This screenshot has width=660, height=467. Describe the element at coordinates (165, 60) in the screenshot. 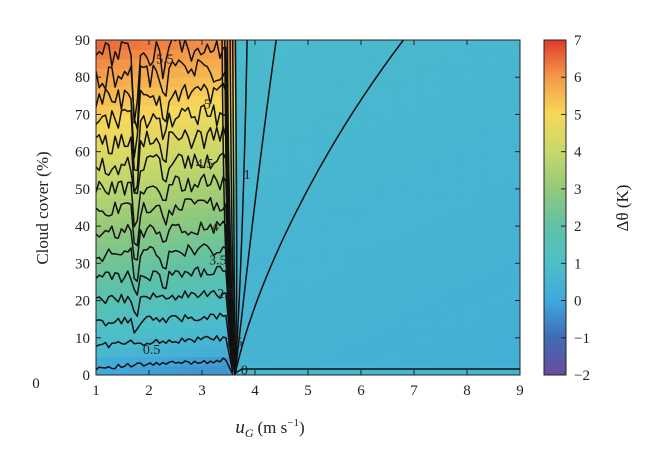

I see `contour-label: 5.5` at that location.